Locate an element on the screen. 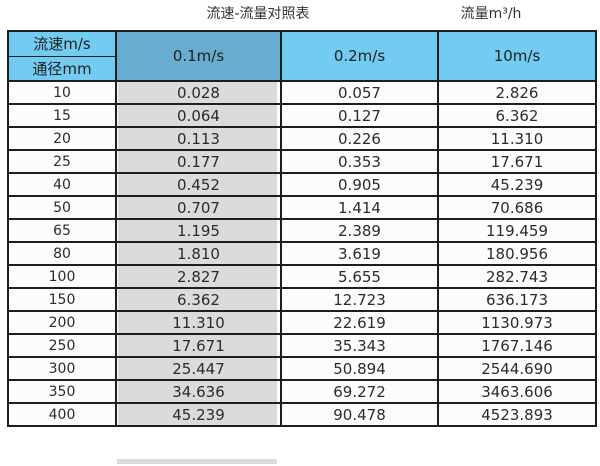 This screenshot has width=600, height=466. flow-cell-0-2ms: 0.226 is located at coordinates (359, 138).